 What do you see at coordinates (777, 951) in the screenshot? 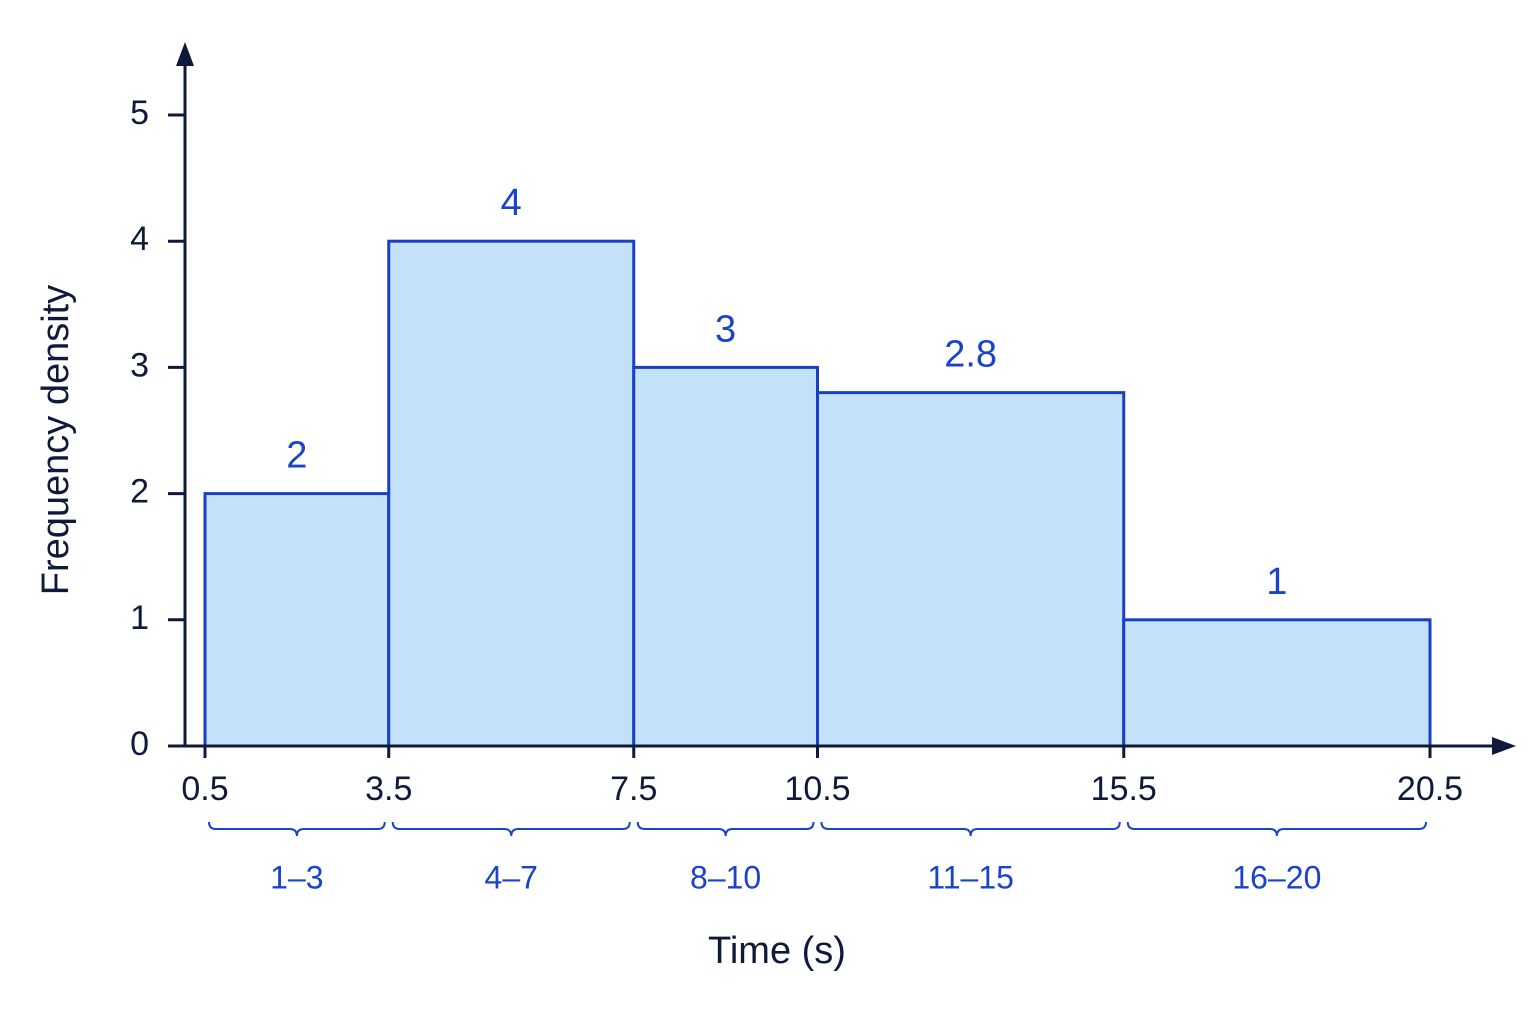
I see `x-axis-title: Time (s)` at bounding box center [777, 951].